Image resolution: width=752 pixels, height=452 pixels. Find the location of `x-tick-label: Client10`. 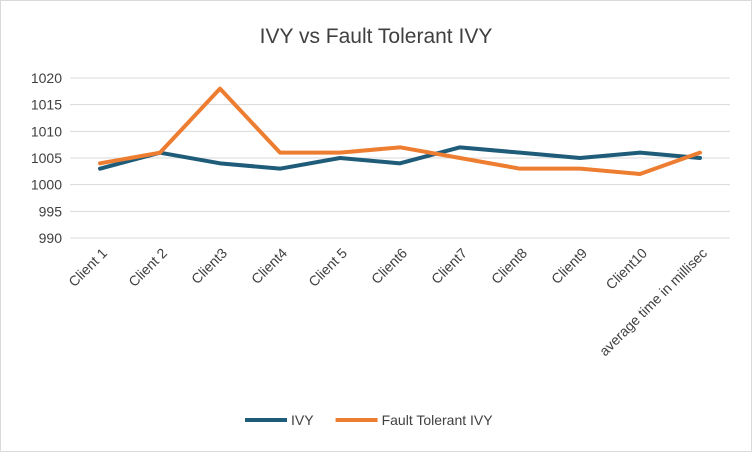

x-tick-label: Client10 is located at coordinates (626, 269).